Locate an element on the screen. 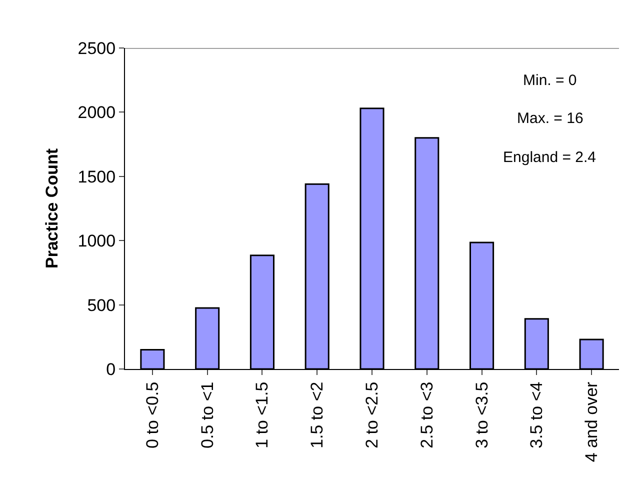  x-tick-label: 1.5 to <2 is located at coordinates (317, 415).